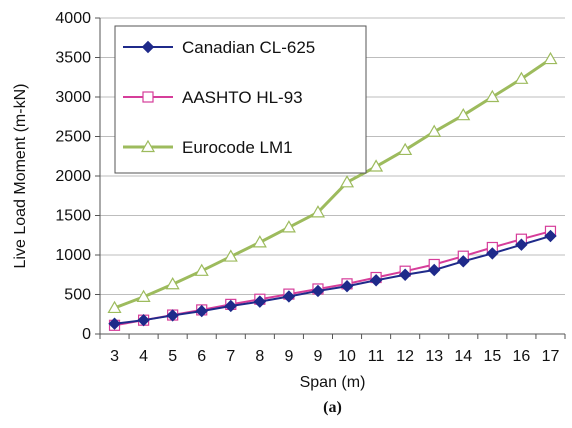 This screenshot has width=572, height=428. I want to click on legend-item: Eurocode LM1, so click(208, 147).